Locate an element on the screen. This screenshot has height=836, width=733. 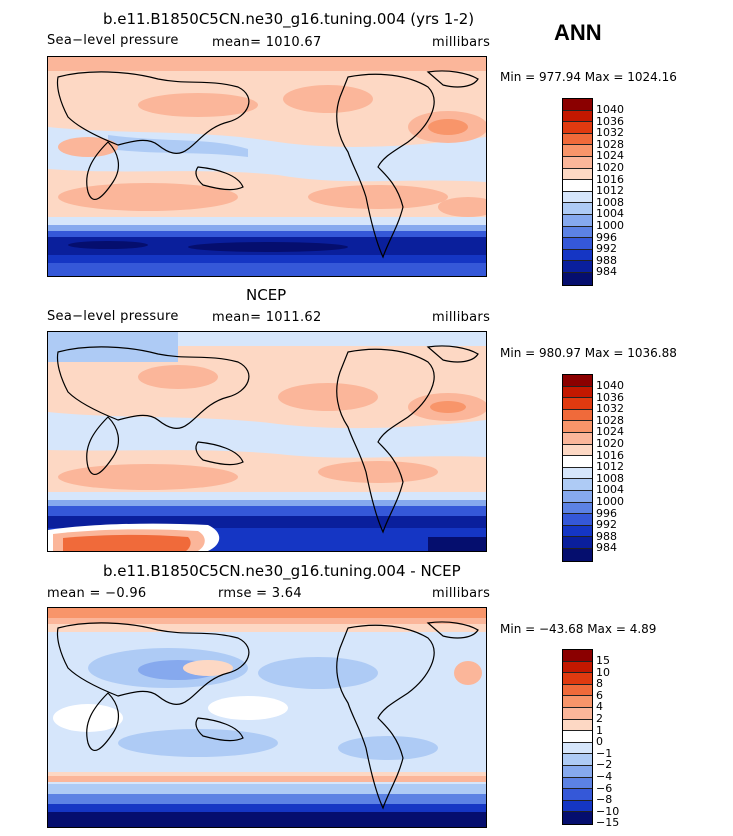
colorbar-level-label: −2 is located at coordinates (604, 765).